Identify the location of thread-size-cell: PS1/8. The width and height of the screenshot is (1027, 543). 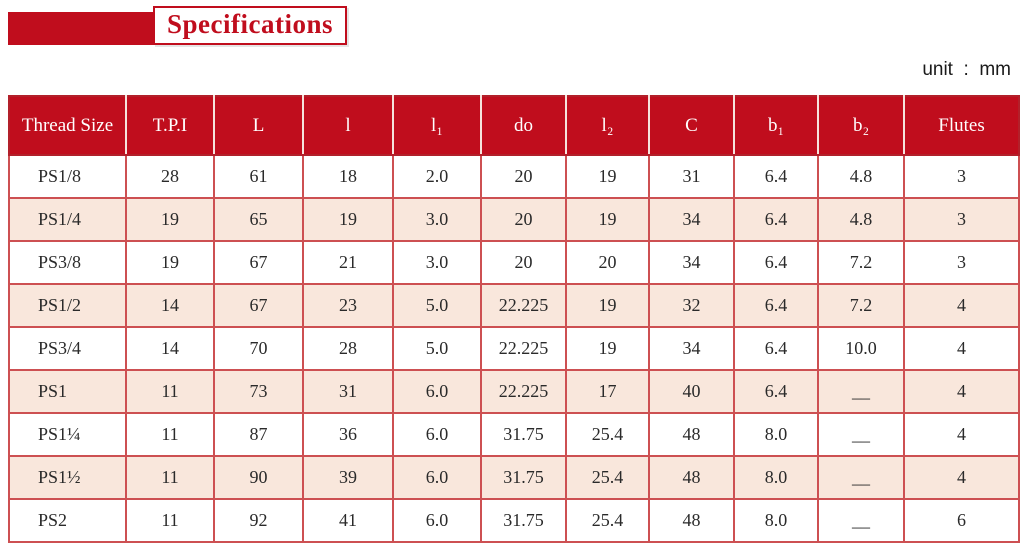
(67, 176).